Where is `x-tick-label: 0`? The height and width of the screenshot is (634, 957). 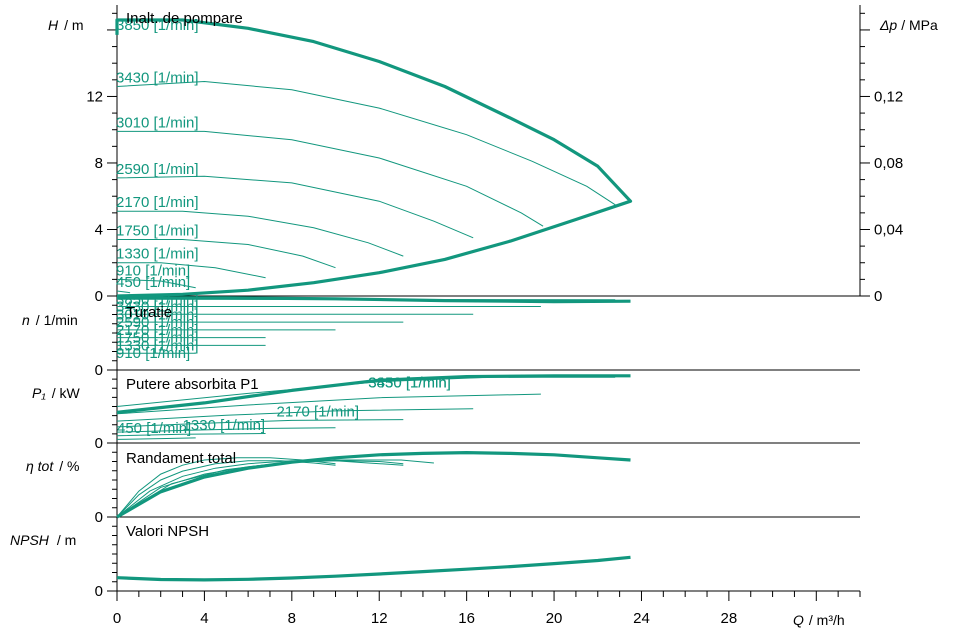
x-tick-label: 0 is located at coordinates (117, 618).